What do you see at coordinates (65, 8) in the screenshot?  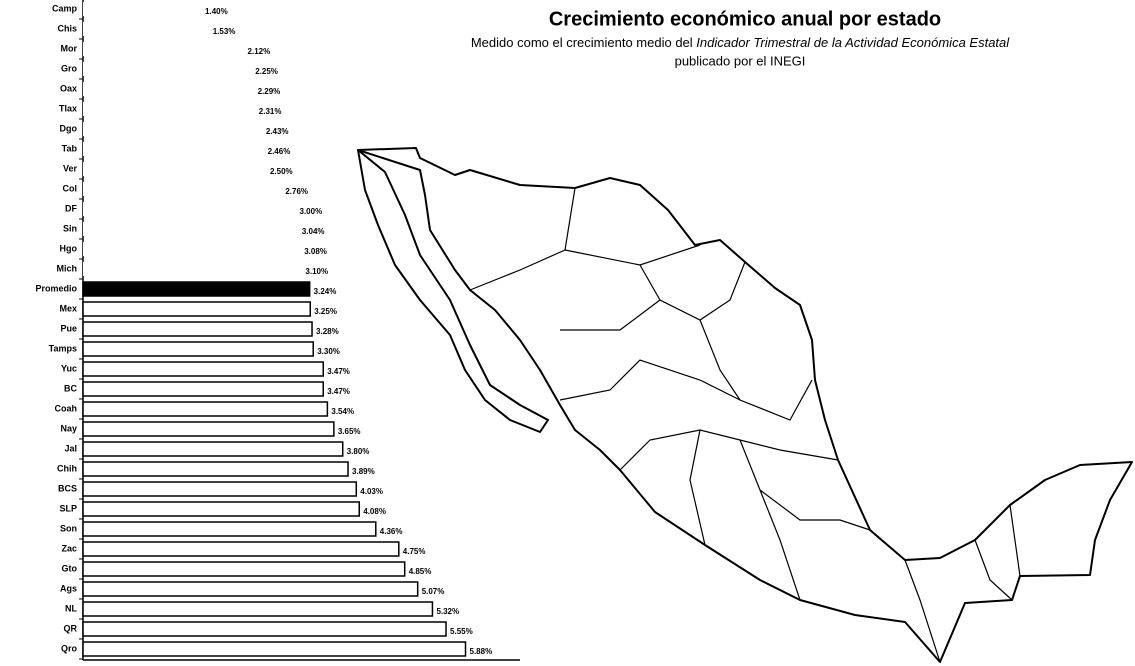 I see `y-tick-label: Camp` at bounding box center [65, 8].